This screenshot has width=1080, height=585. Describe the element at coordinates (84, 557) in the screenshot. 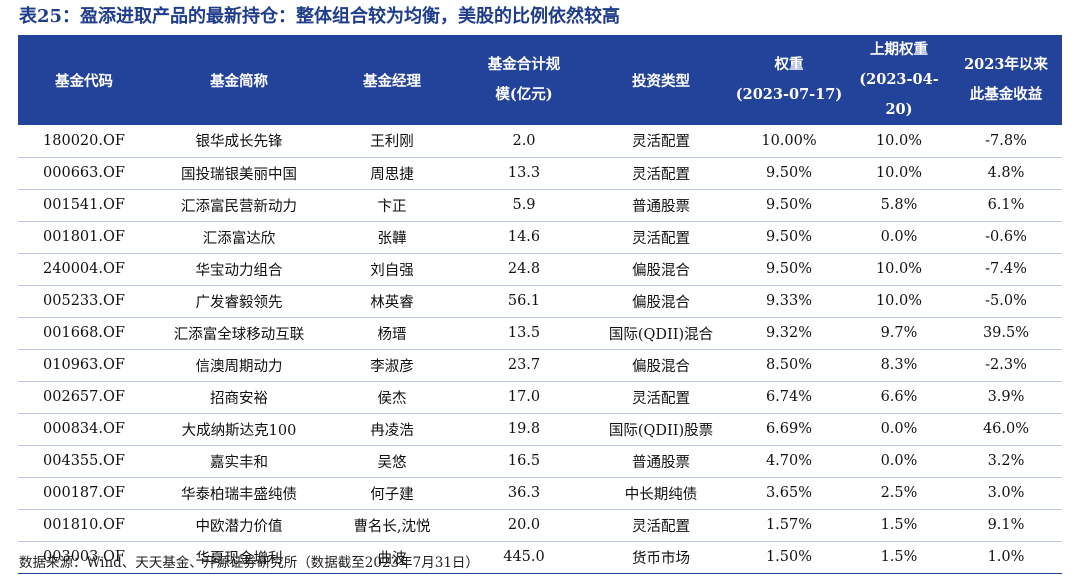

I see `cell-code: 003003.OF` at that location.